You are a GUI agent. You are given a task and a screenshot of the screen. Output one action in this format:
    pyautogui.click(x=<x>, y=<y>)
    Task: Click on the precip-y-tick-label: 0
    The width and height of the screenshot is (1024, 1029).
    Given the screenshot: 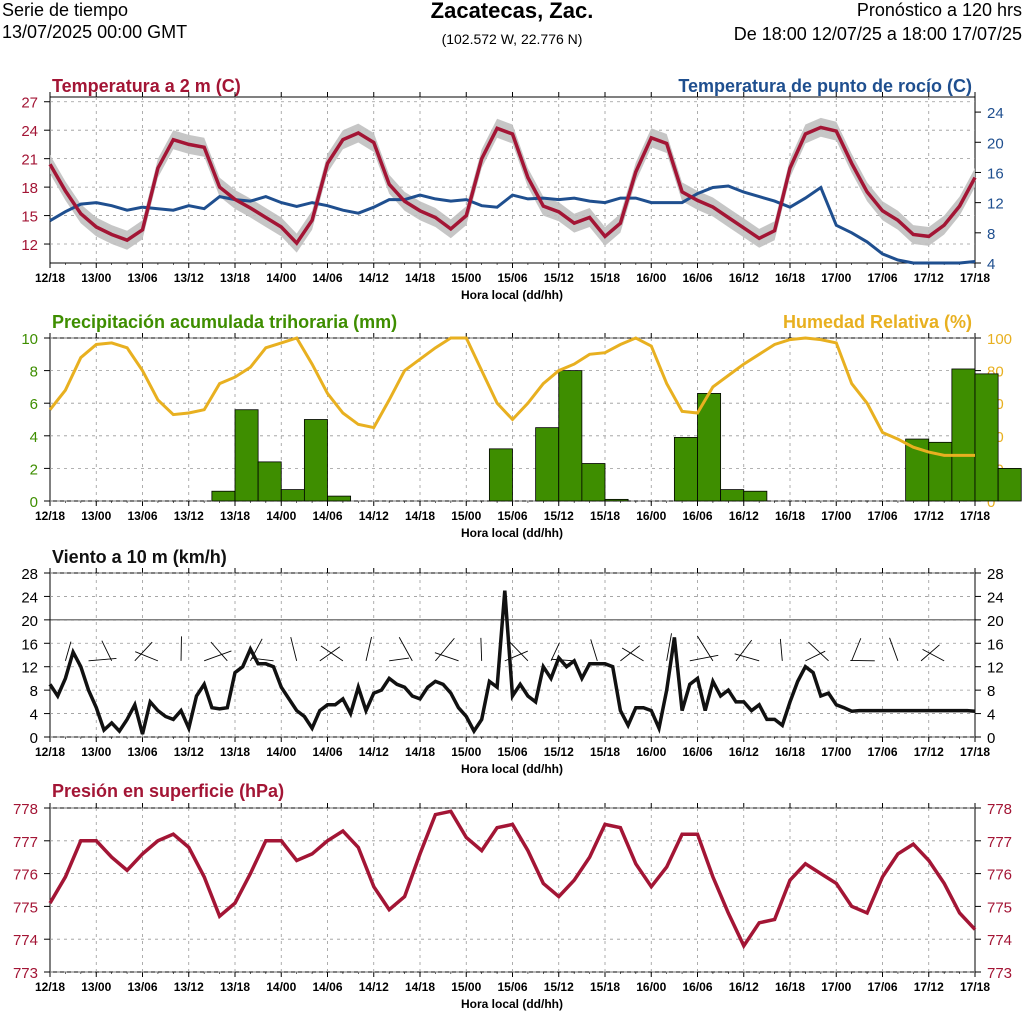 What is the action you would take?
    pyautogui.click(x=34, y=502)
    